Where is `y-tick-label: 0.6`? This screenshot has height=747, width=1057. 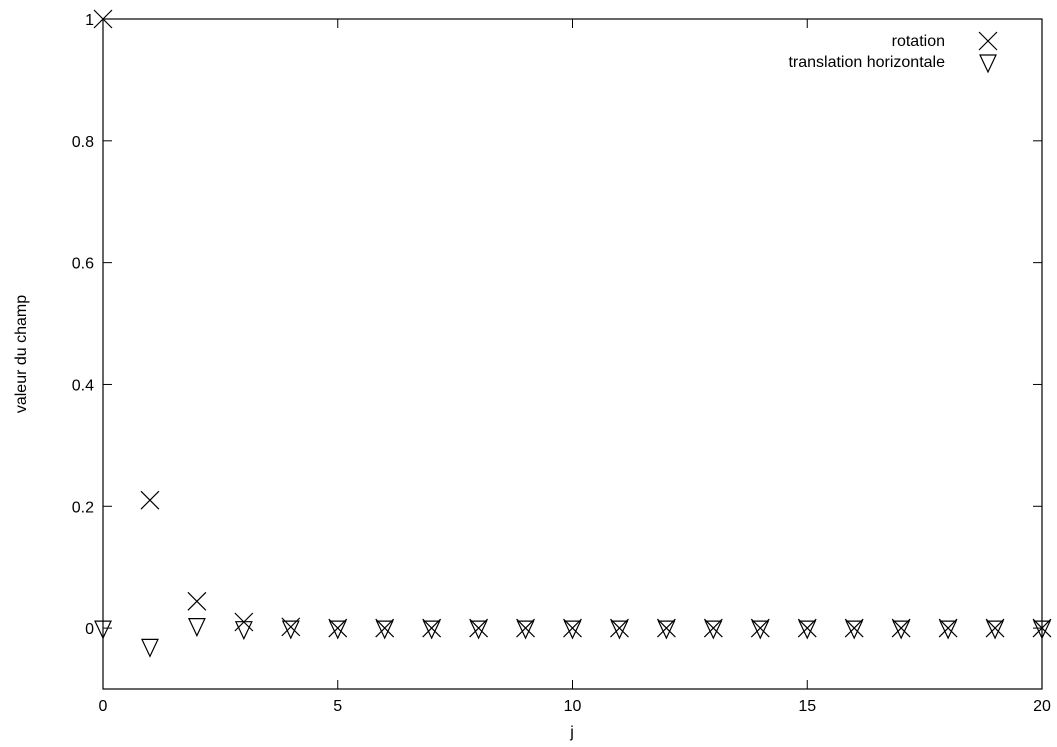 y-tick-label: 0.6 is located at coordinates (83, 264).